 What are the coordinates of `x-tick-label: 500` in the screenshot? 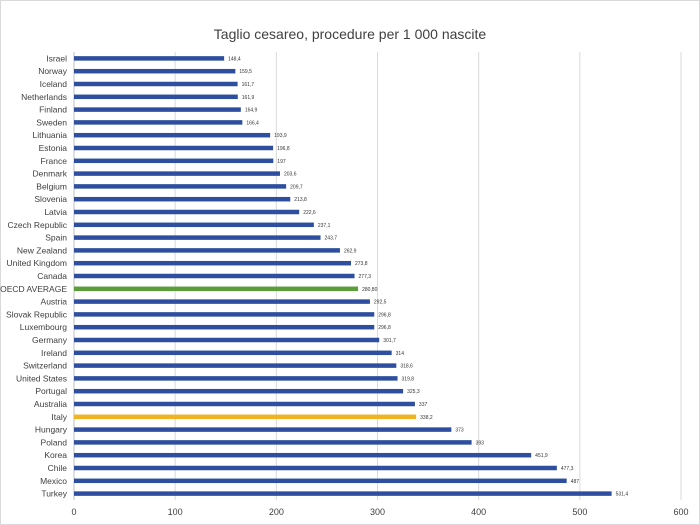 It's located at (579, 512).